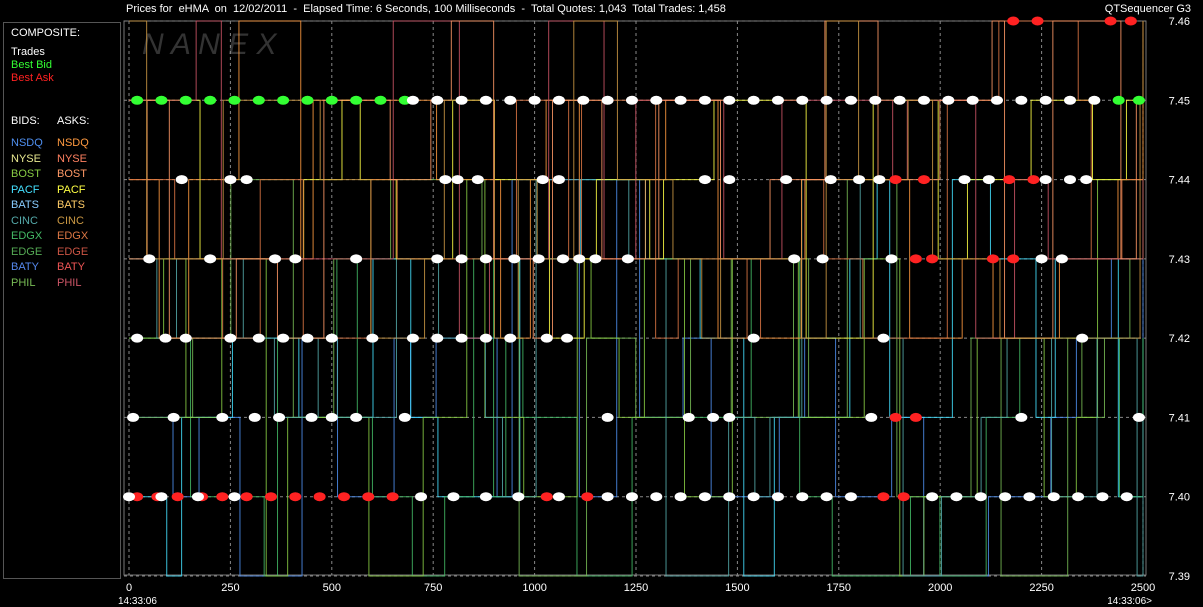  I want to click on y-tick-label: 7.45, so click(1179, 101).